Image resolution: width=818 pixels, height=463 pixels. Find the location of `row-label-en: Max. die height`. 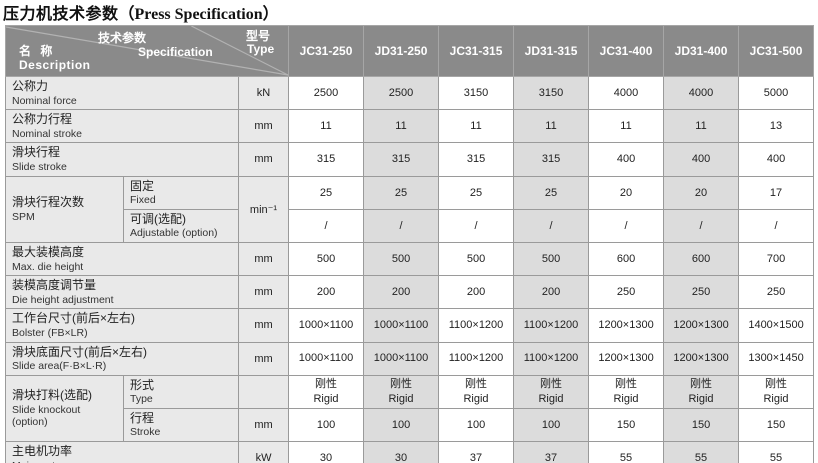

row-label-en: Max. die height is located at coordinates (48, 266).